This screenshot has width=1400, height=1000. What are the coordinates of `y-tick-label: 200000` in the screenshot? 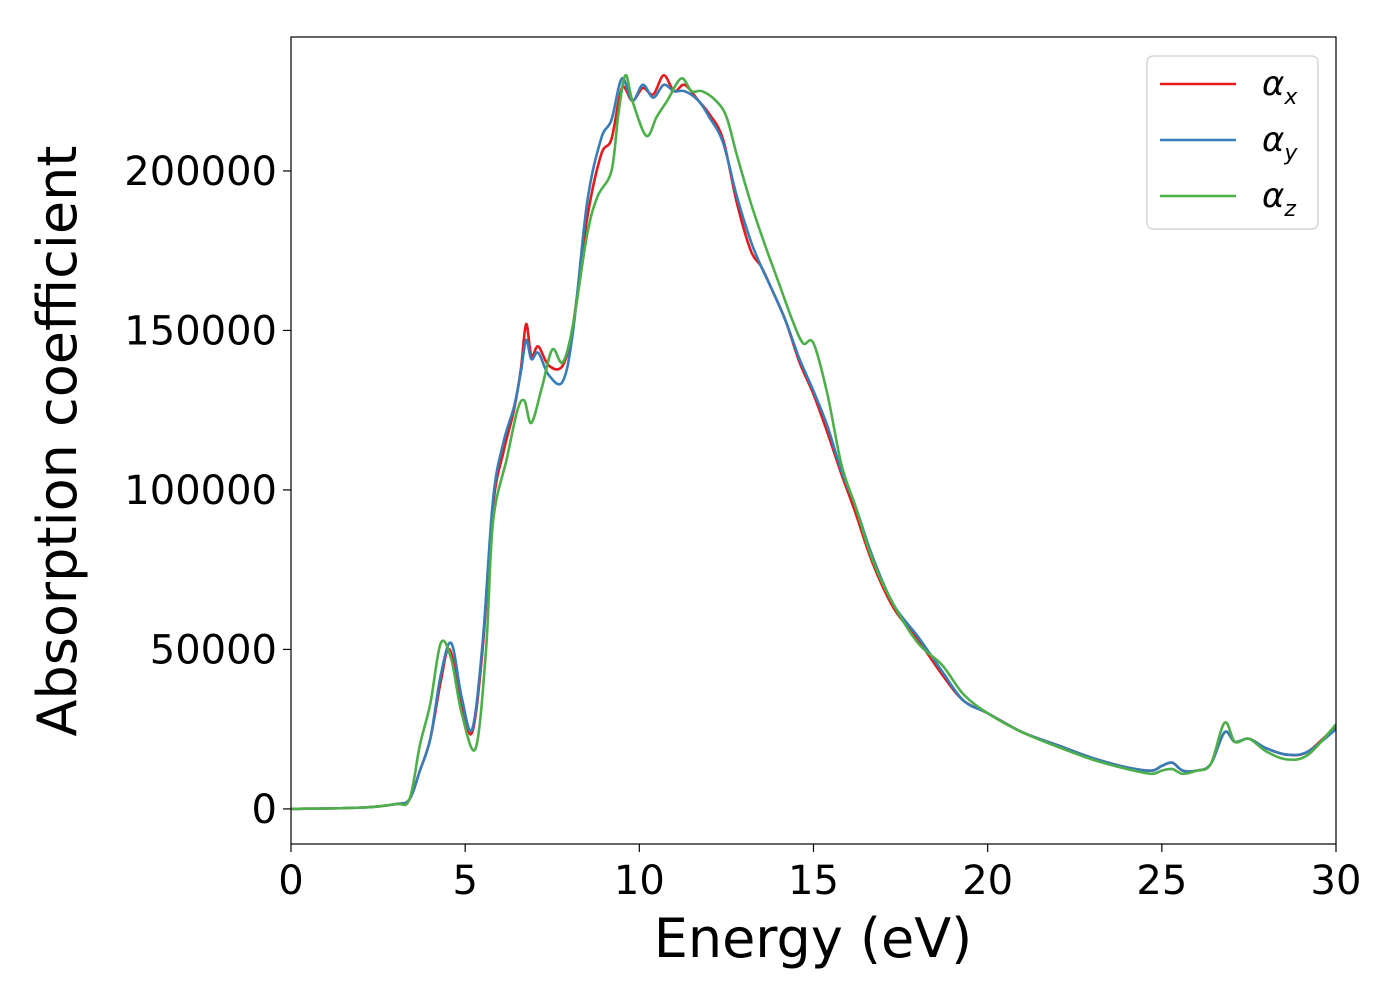 It's located at (200, 172).